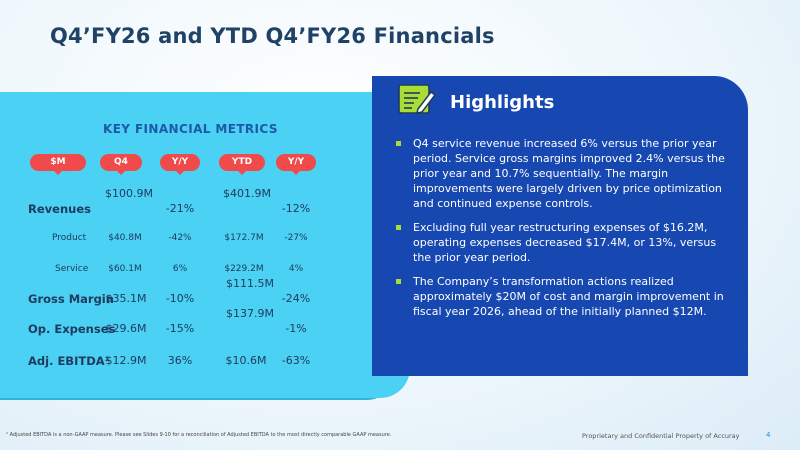  What do you see at coordinates (180, 208) in the screenshot?
I see `q4-yy-value: -21%` at bounding box center [180, 208].